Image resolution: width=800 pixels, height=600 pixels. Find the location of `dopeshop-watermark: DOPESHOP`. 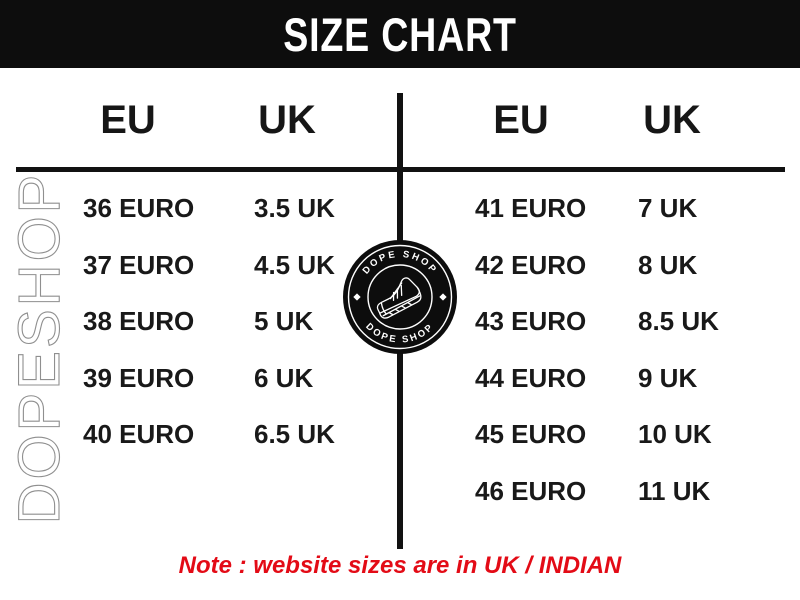

dopeshop-watermark: DOPESHOP is located at coordinates (39, 348).